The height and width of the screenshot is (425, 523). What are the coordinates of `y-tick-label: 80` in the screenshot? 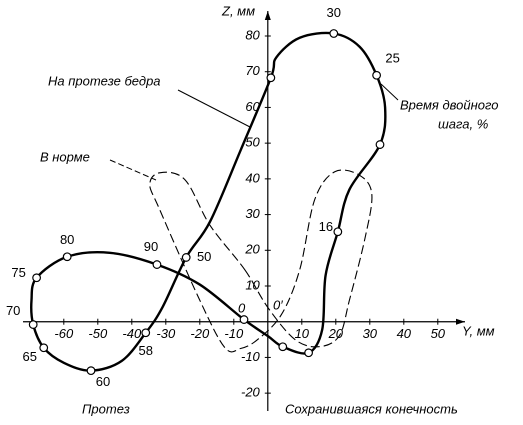 It's located at (252, 34).